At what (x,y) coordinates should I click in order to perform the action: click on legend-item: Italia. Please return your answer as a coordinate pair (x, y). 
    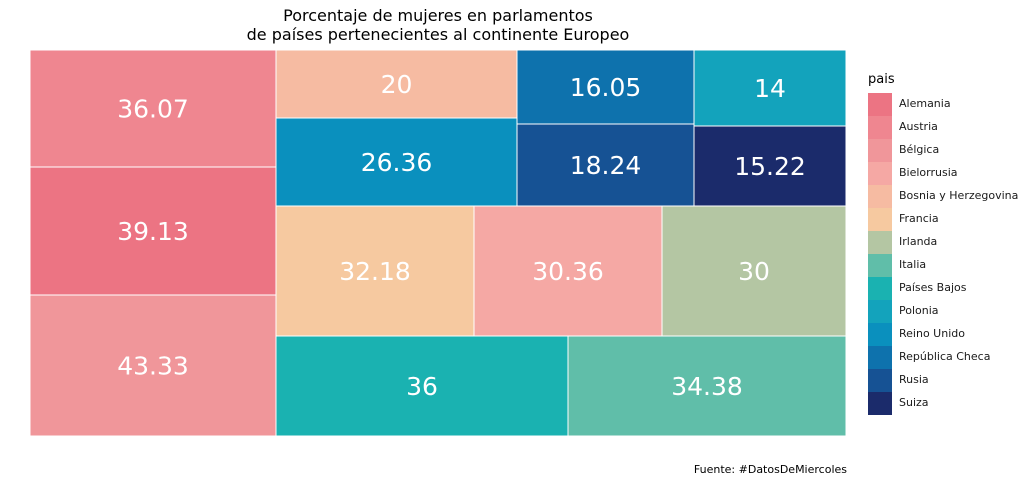
    Looking at the image, I should click on (948, 265).